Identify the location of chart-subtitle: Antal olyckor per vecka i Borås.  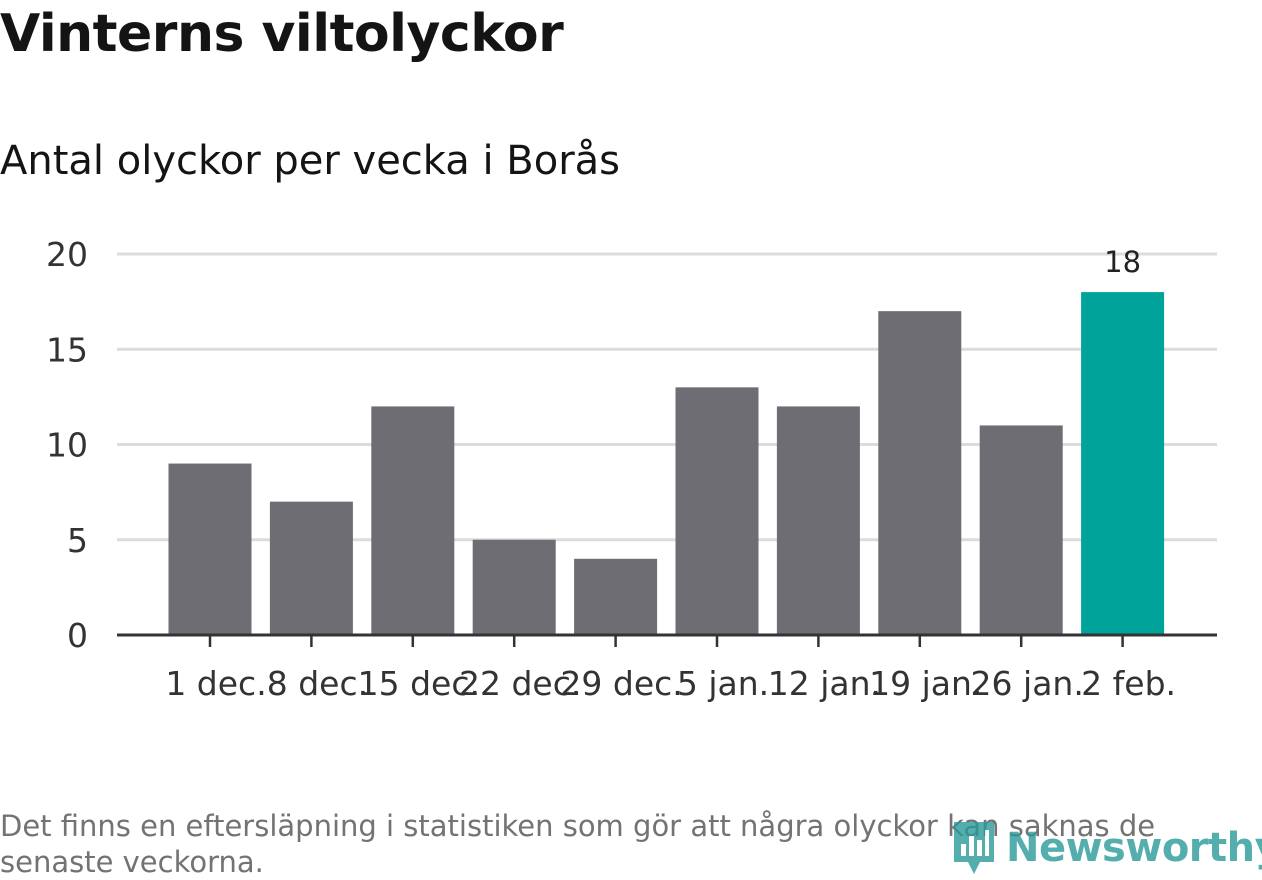
(310, 161).